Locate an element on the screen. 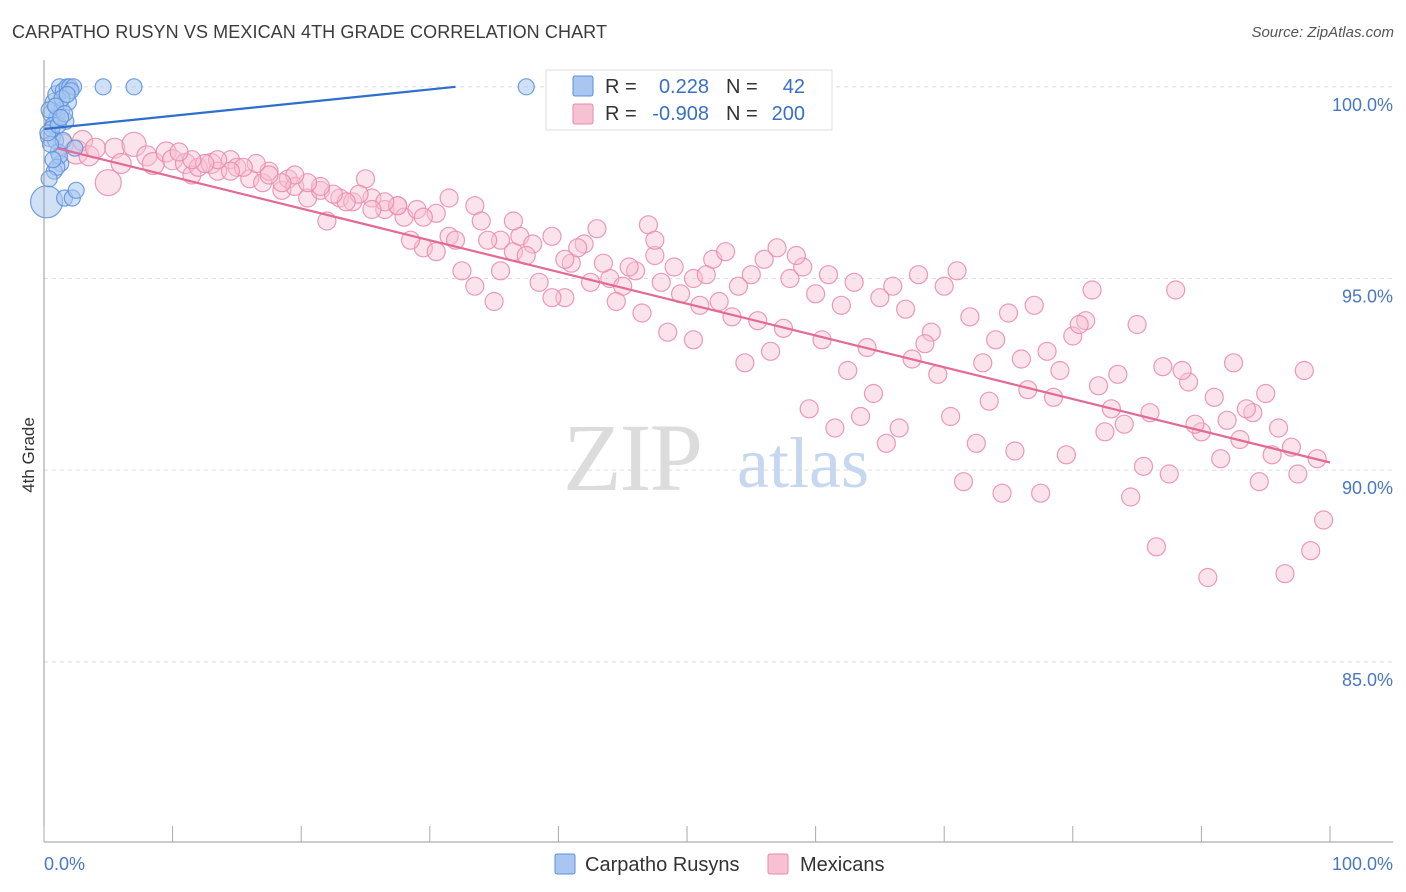  y-tick-label: 90.0% is located at coordinates (1367, 488).